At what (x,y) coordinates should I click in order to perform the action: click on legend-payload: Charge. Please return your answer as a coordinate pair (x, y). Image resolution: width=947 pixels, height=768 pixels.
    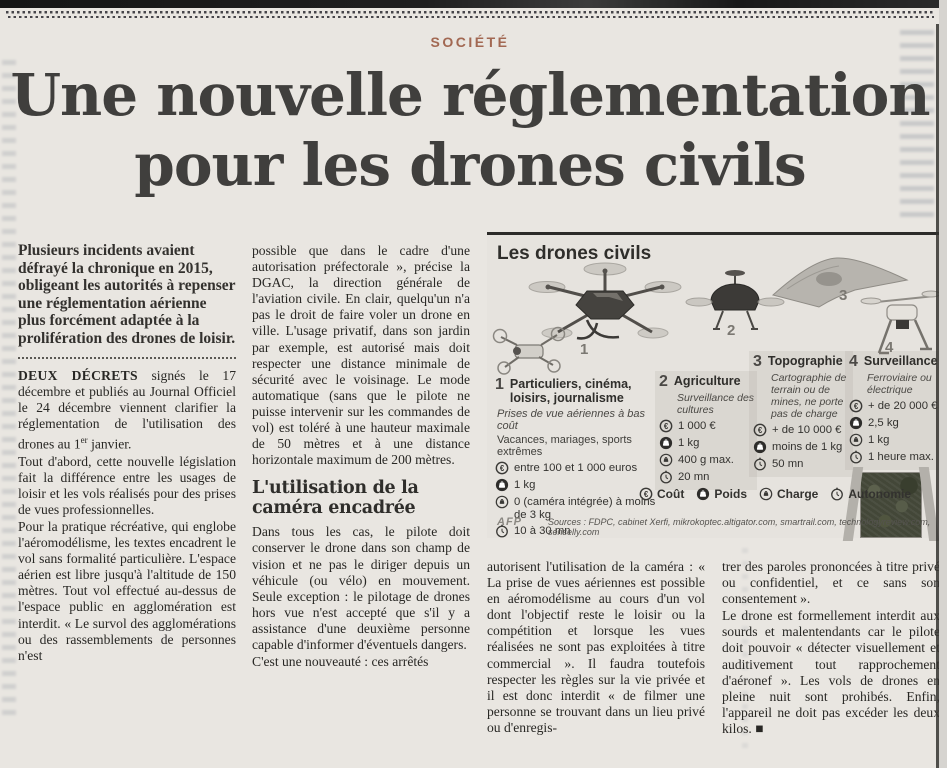
    Looking at the image, I should click on (788, 494).